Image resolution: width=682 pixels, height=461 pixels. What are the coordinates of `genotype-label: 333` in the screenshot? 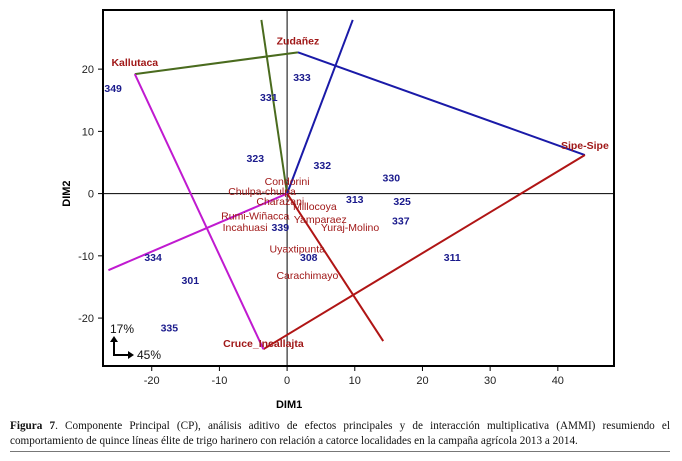 It's located at (302, 78).